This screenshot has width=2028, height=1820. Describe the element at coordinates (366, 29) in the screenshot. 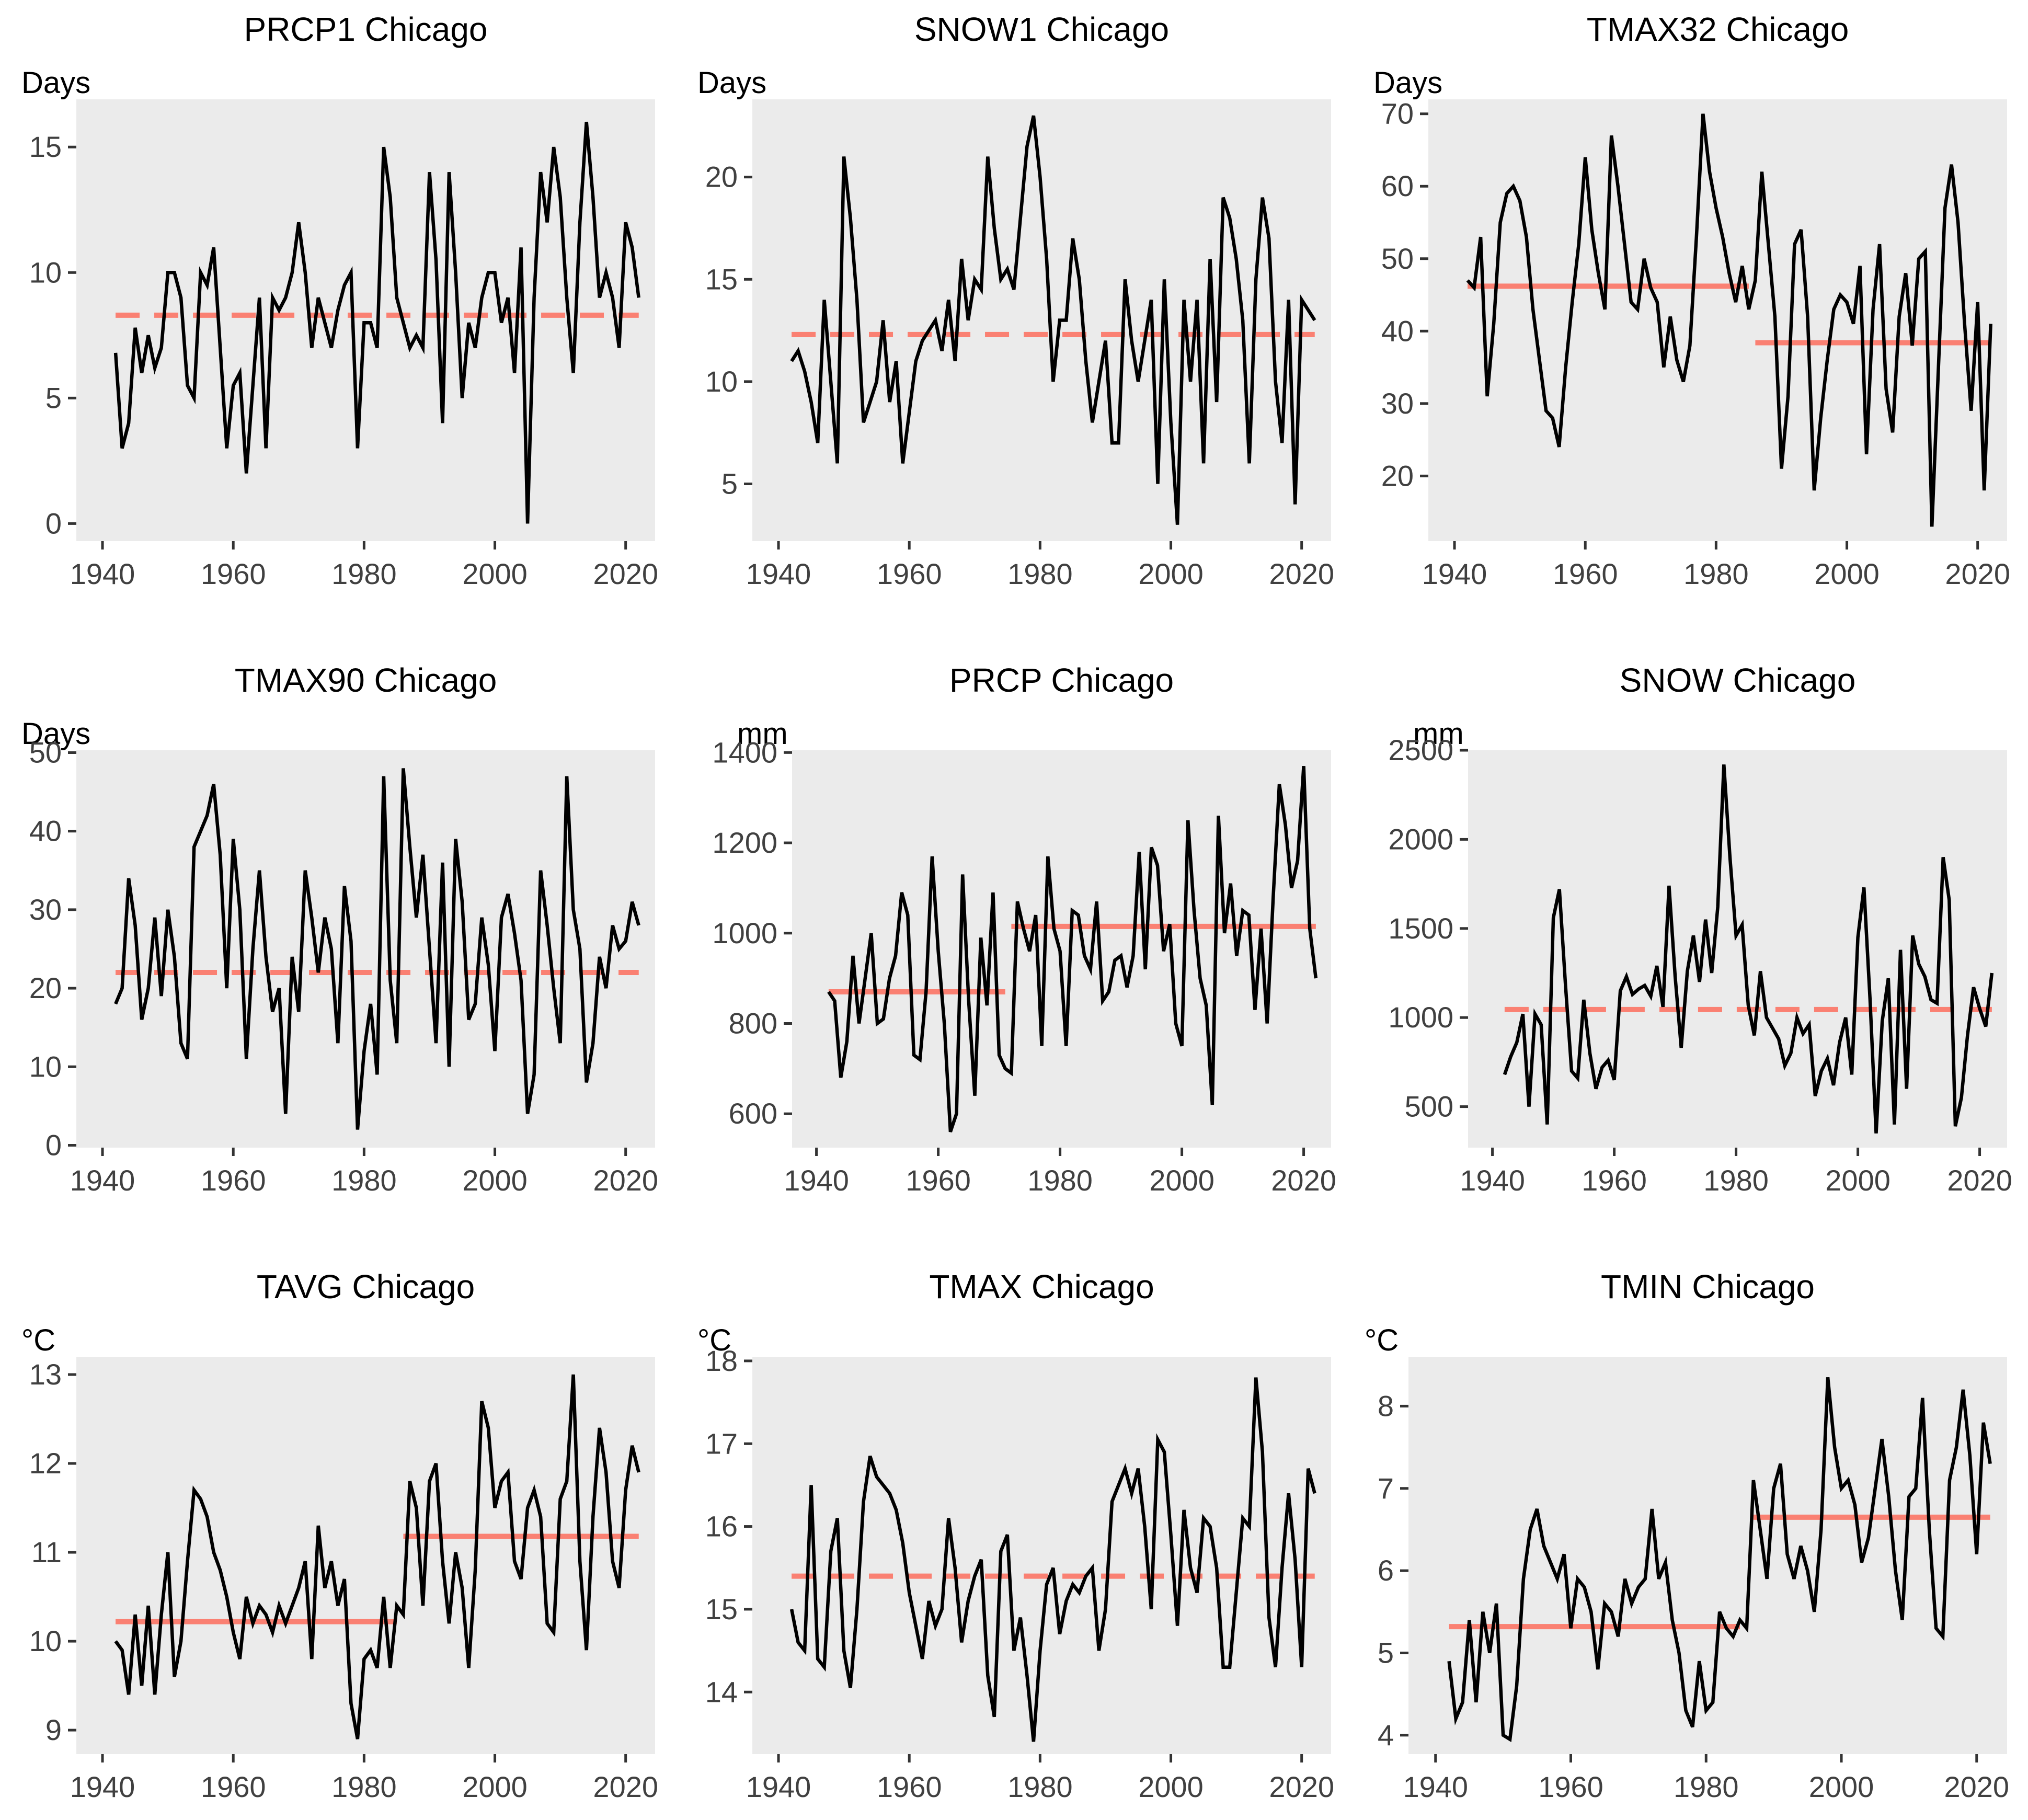

I see `chart-title: PRCP1 Chicago` at that location.